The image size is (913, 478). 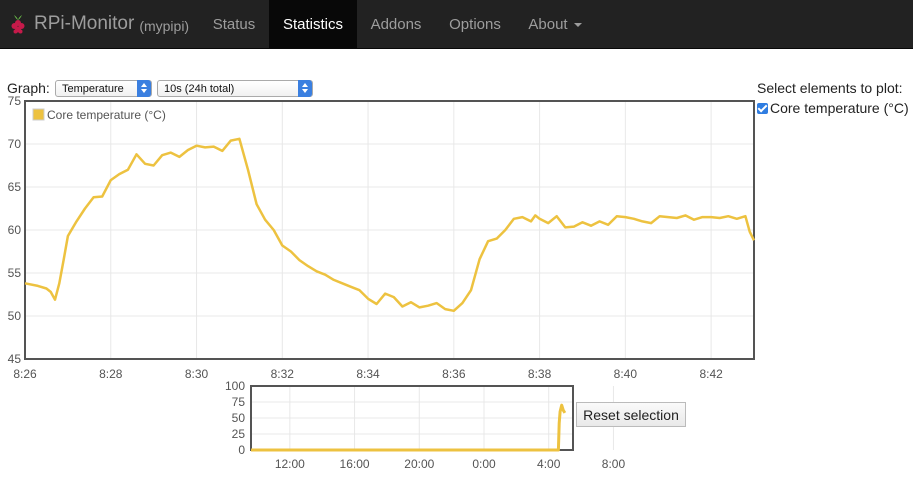 I want to click on x-tick-label: 8:30, so click(x=197, y=374).